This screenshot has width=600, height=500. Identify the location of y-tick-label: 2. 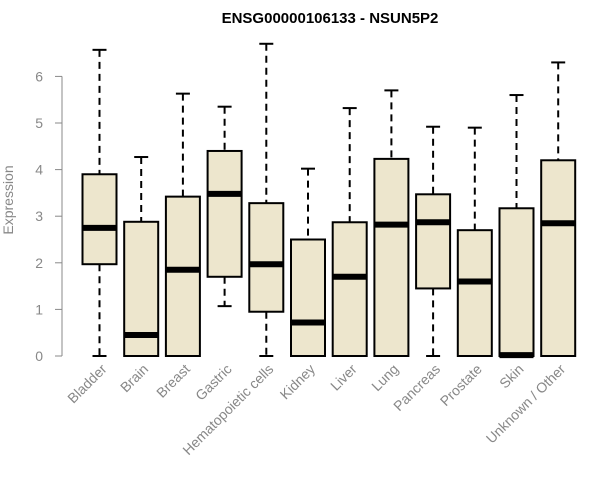
(39, 263).